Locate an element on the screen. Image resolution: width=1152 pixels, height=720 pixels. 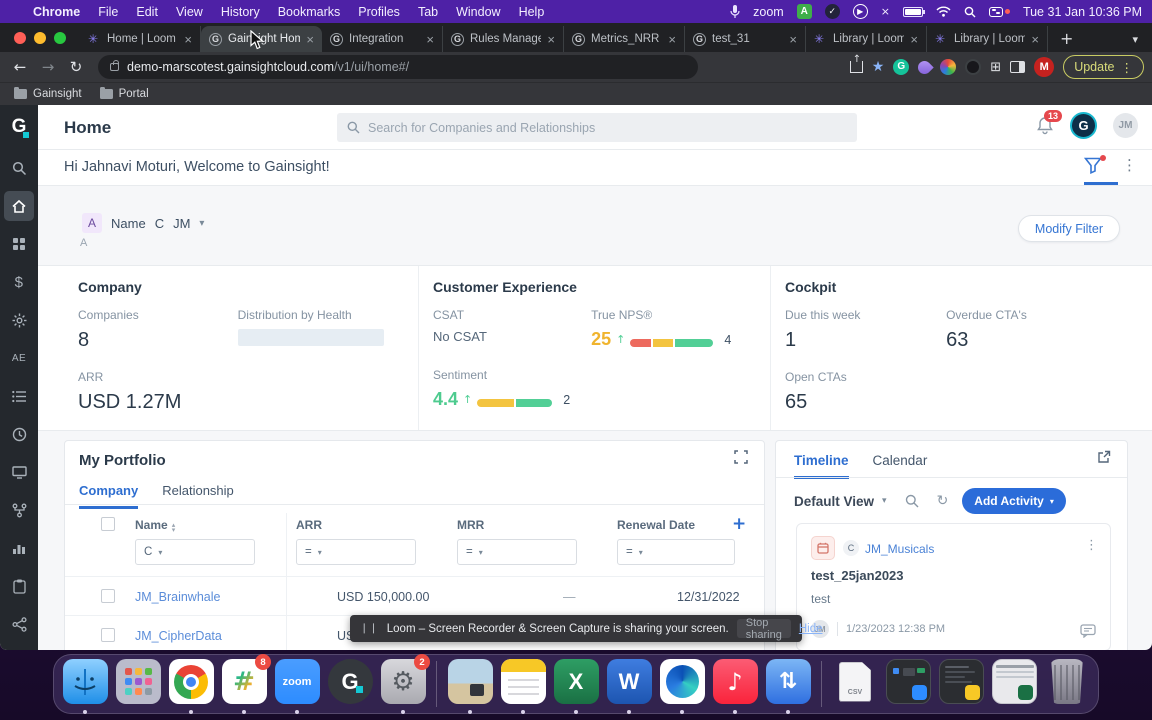
dock-edge is located at coordinates (682, 686).